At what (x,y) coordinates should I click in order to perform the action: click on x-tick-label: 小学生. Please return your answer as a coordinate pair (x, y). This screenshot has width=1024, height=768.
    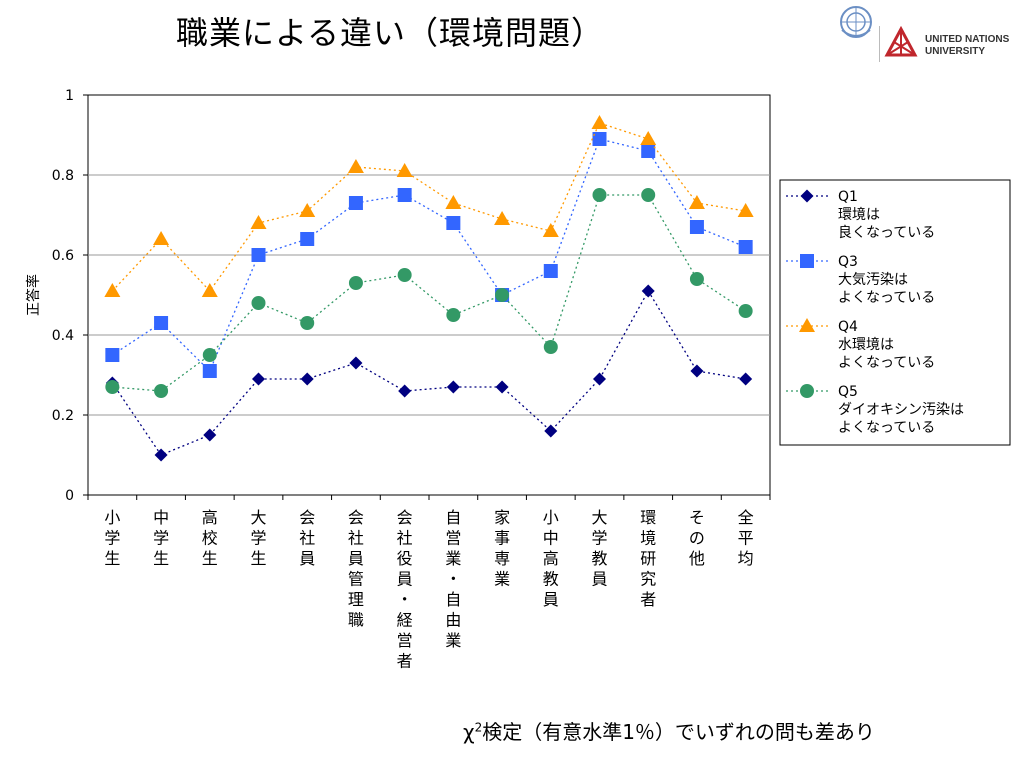
    Looking at the image, I should click on (112, 538).